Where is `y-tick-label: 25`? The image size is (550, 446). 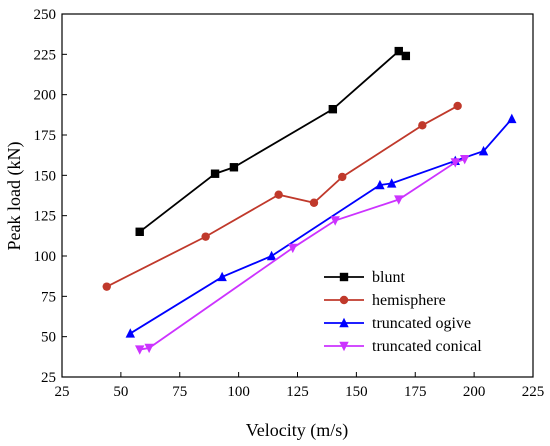
y-tick-label: 25 is located at coordinates (48, 378).